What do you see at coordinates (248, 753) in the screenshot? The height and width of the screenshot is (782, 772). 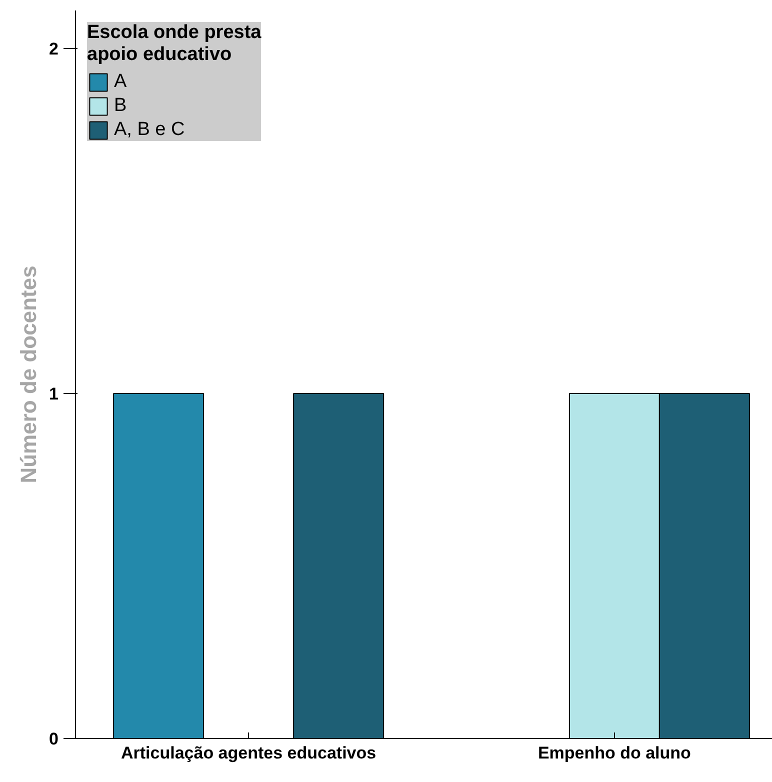 I see `x-tick-label: Articulação agentes educativos` at bounding box center [248, 753].